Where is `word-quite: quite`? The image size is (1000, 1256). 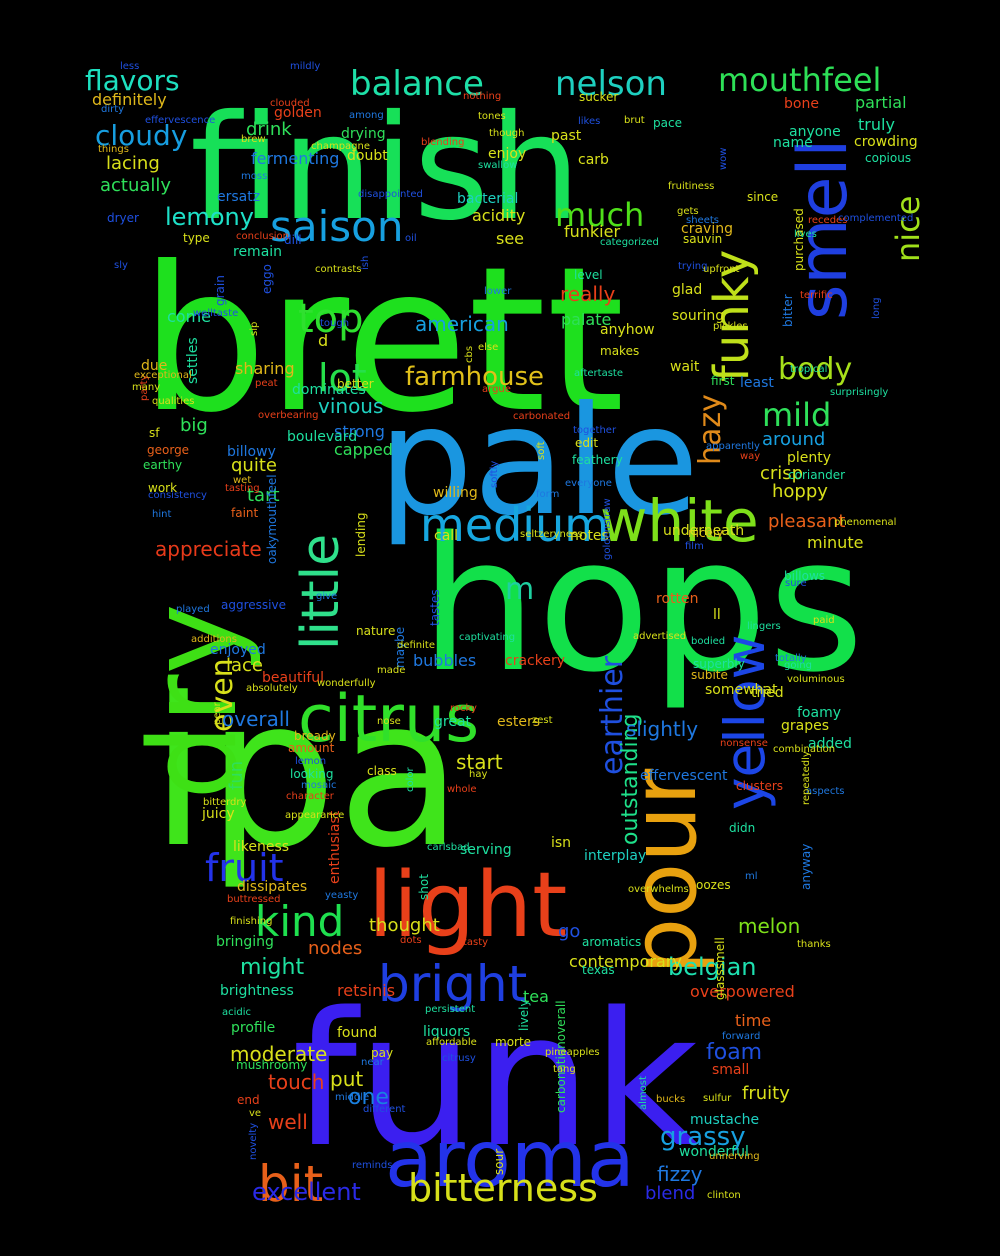 word-quite: quite is located at coordinates (254, 466).